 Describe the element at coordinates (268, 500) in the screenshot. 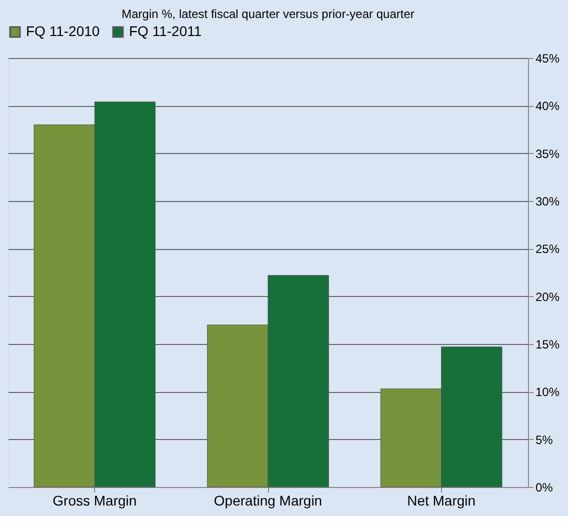

I see `x-tick-label: Operating Margin` at that location.